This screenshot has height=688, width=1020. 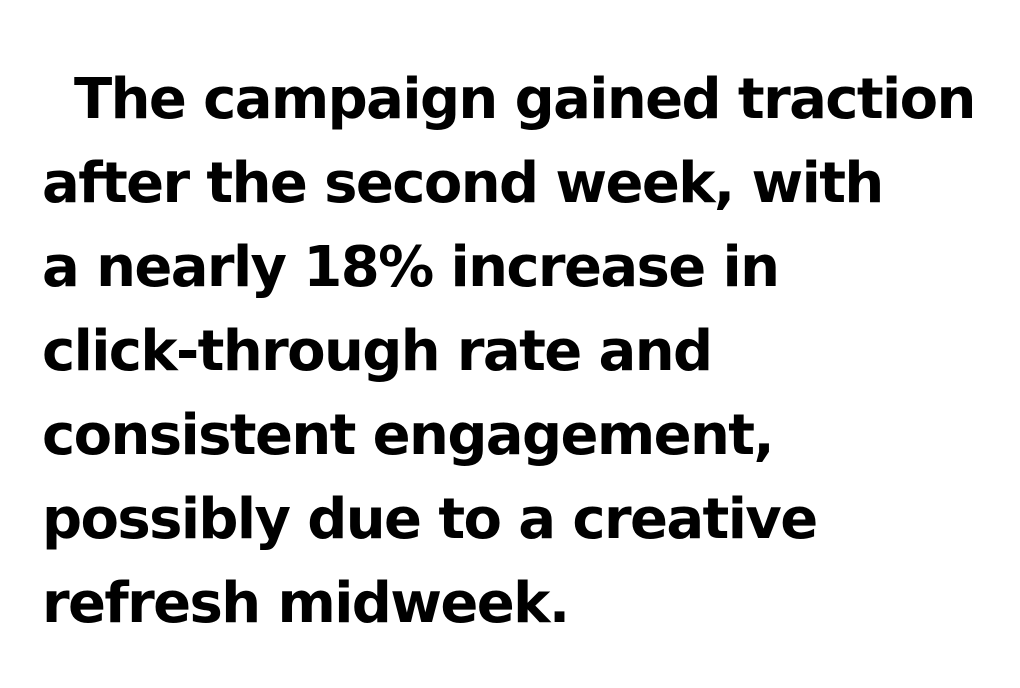 What do you see at coordinates (306, 603) in the screenshot?
I see `paragraph-line-7: refresh midweek.` at bounding box center [306, 603].